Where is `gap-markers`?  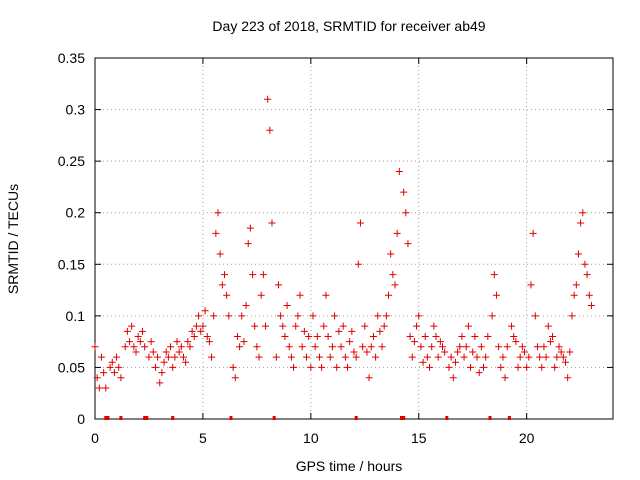
gap-markers is located at coordinates (307, 418).